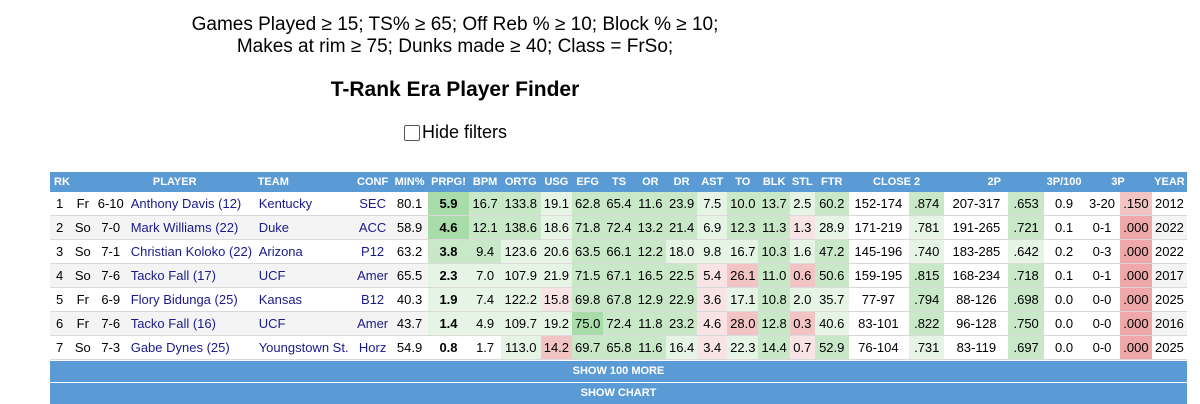 This screenshot has height=404, width=1200. What do you see at coordinates (372, 182) in the screenshot?
I see `col-header-conf: CONF` at bounding box center [372, 182].